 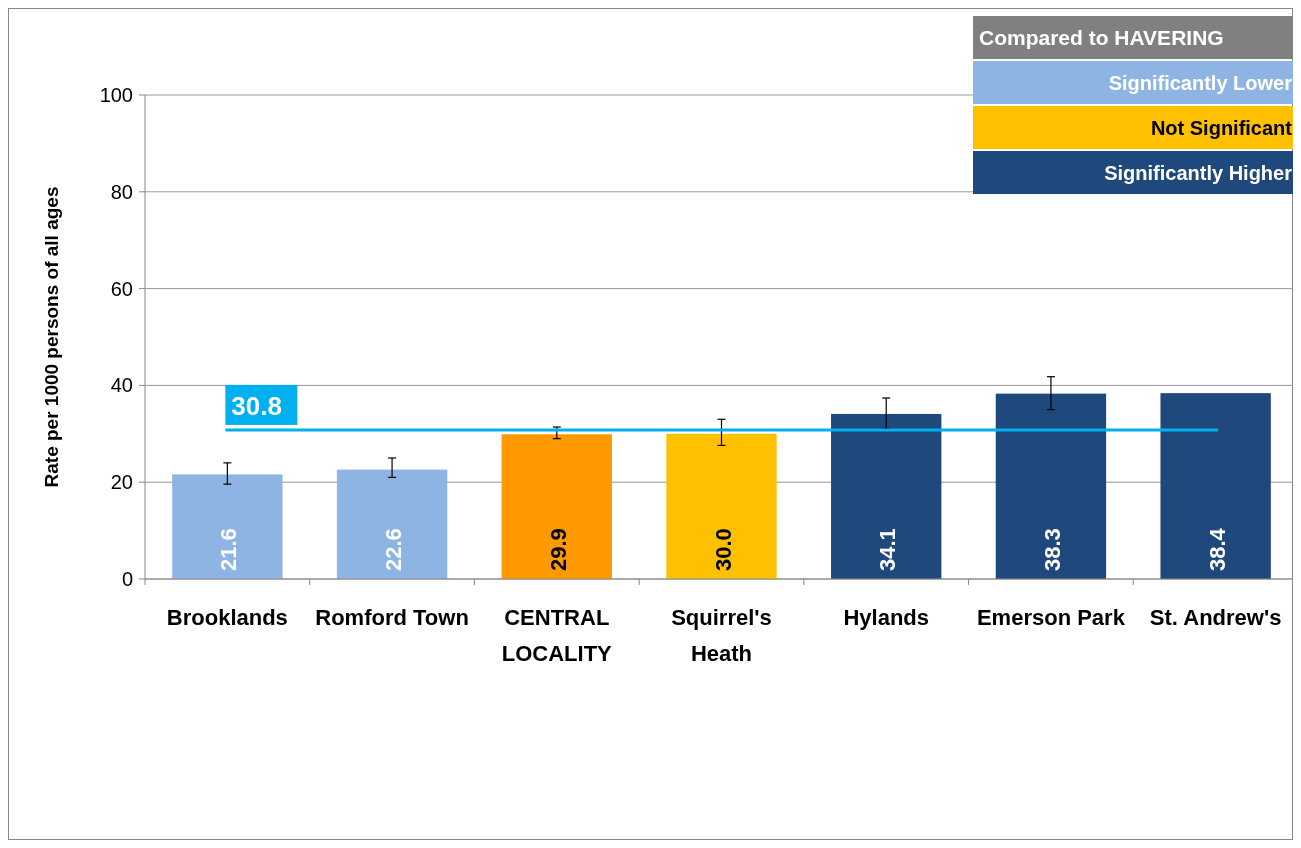 I want to click on x-tick-label: St. Andrew's, so click(x=1215, y=617).